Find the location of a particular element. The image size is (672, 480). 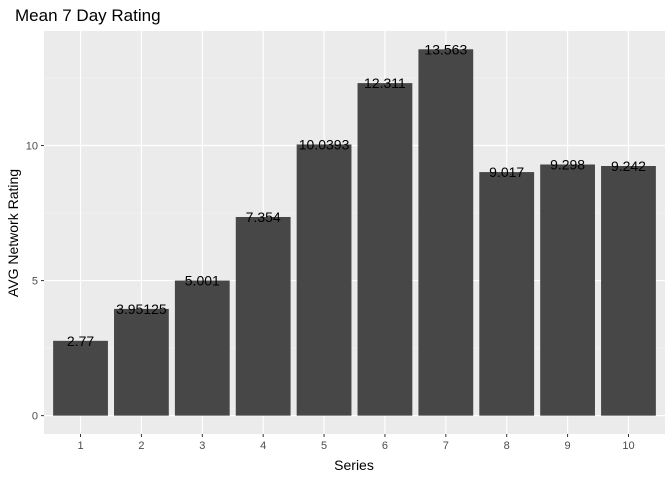

x-tick-label: 8 is located at coordinates (507, 446).